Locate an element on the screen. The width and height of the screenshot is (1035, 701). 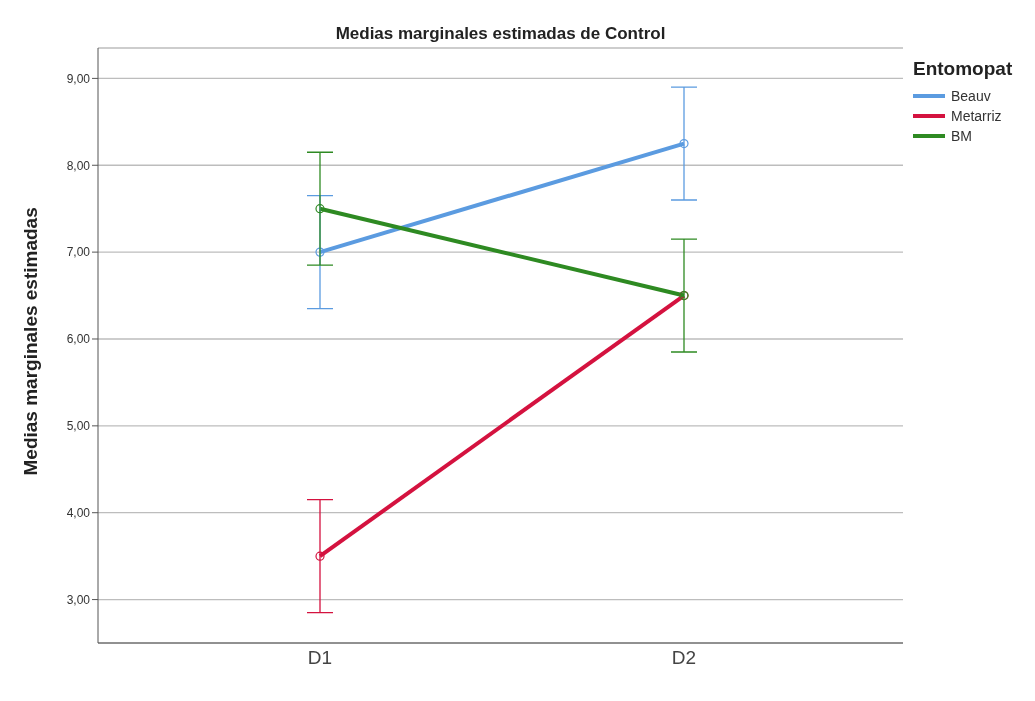
x-tick-label: D1 is located at coordinates (320, 658).